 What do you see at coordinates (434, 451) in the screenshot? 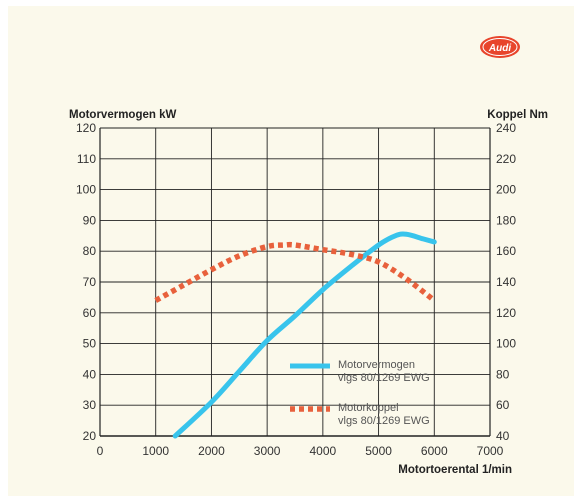
I see `x-tick-label: 6000` at bounding box center [434, 451].